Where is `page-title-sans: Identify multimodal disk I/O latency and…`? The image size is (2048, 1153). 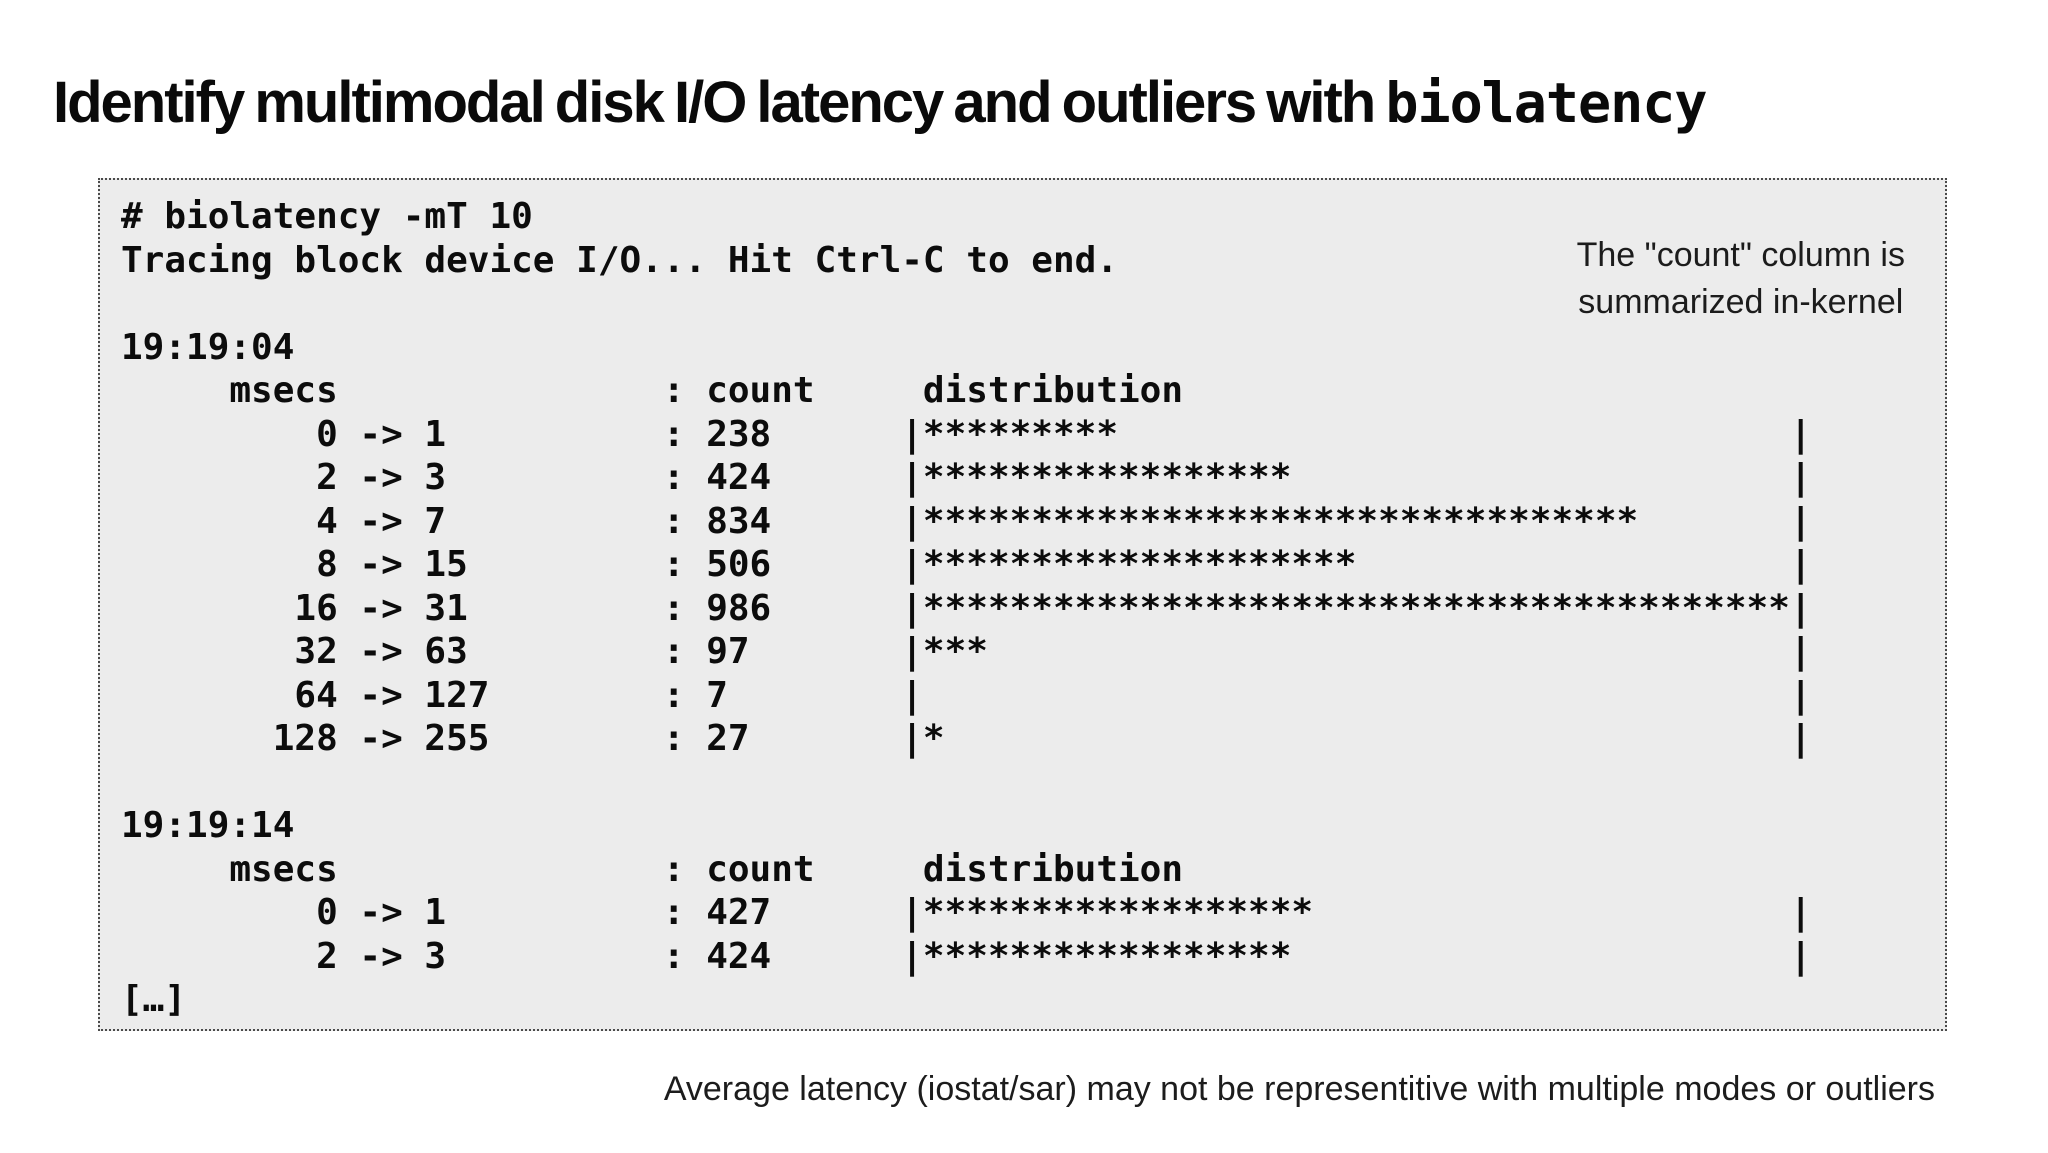 page-title-sans: Identify multimodal disk I/O latency and… is located at coordinates (719, 102).